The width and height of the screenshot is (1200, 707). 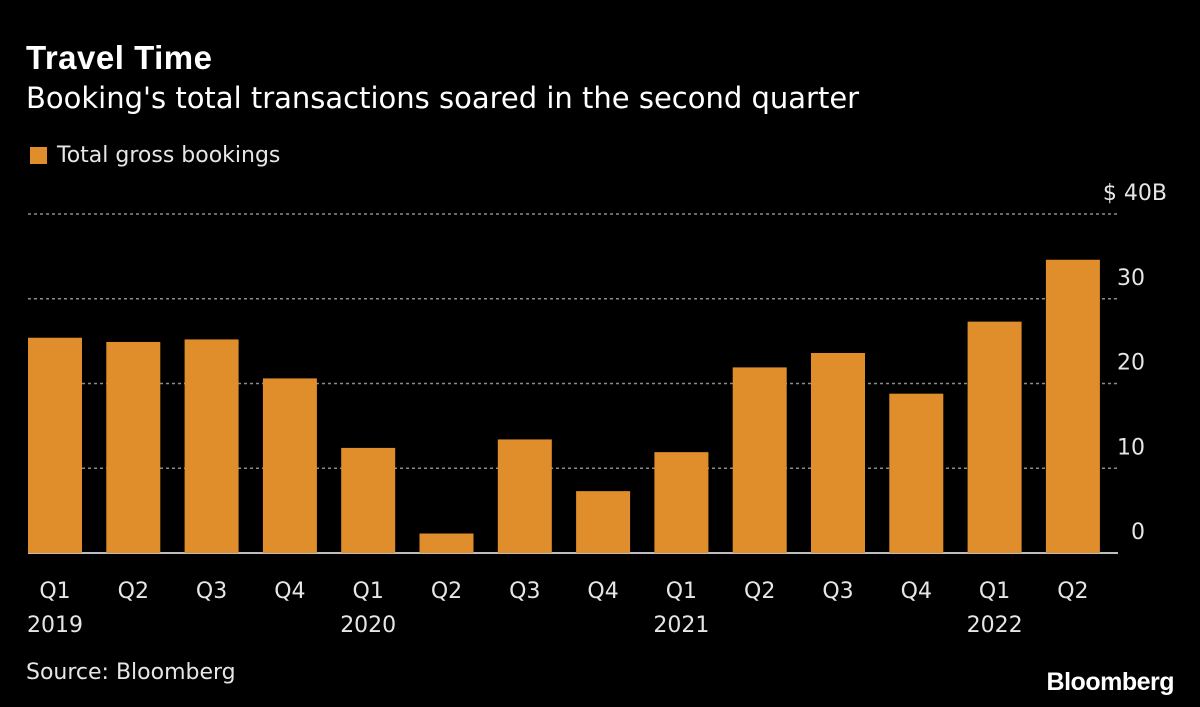 I want to click on y-tick-label: $ 40B, so click(x=1135, y=193).